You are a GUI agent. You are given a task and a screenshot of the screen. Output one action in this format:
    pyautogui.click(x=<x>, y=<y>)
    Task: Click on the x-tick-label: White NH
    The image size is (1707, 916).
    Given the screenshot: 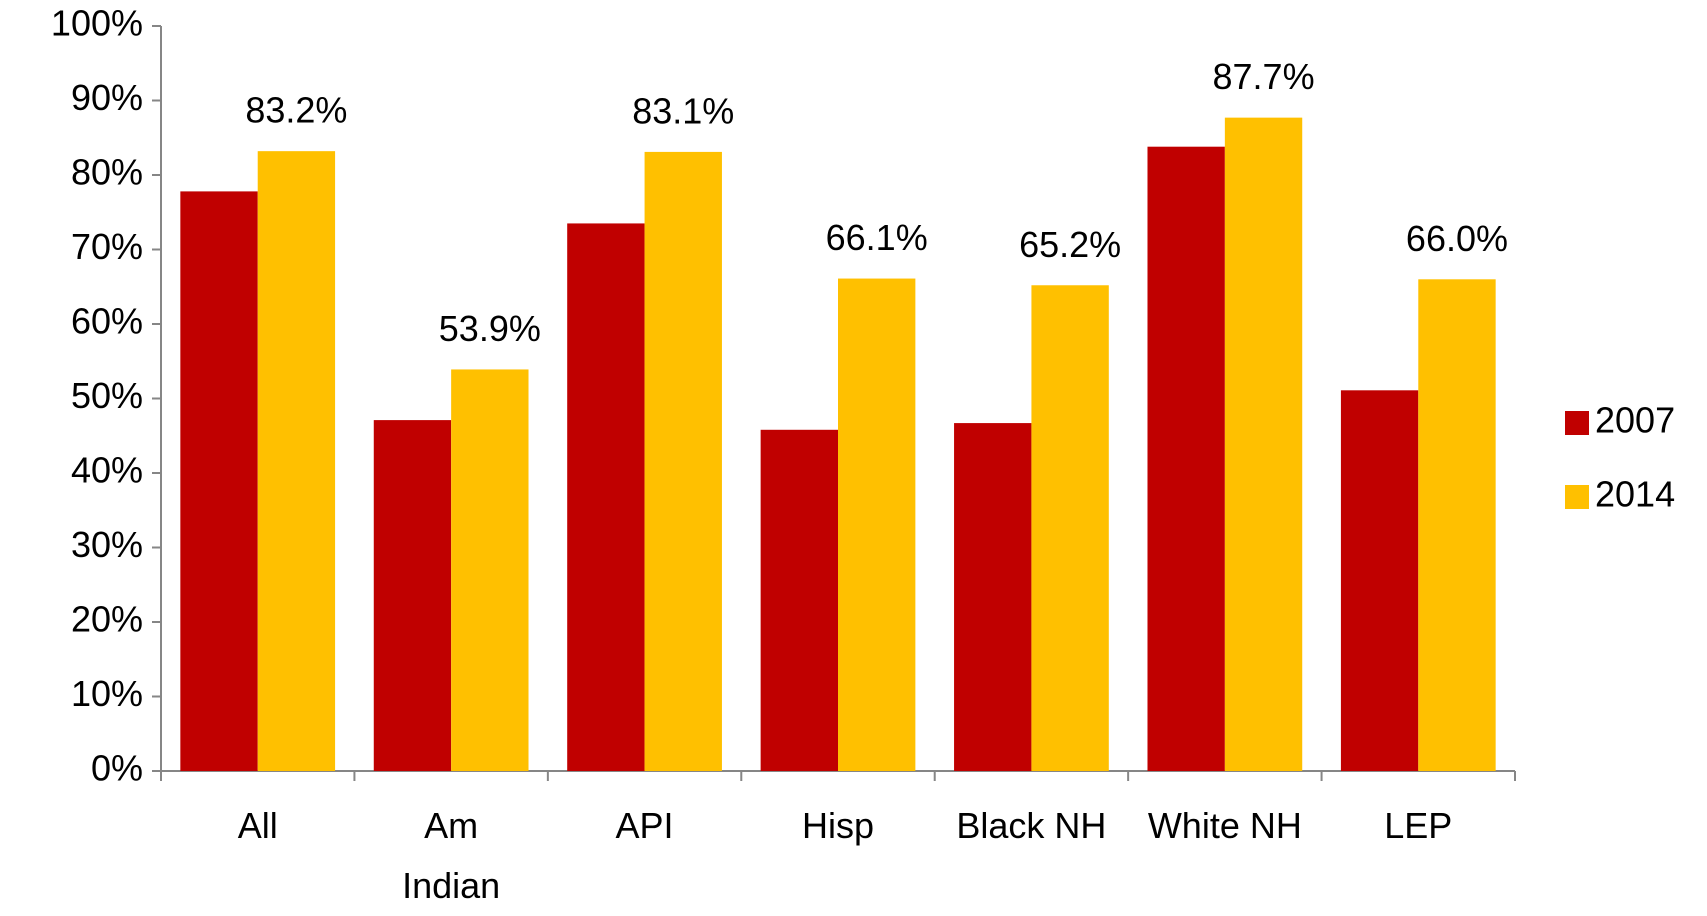 What is the action you would take?
    pyautogui.click(x=1224, y=825)
    